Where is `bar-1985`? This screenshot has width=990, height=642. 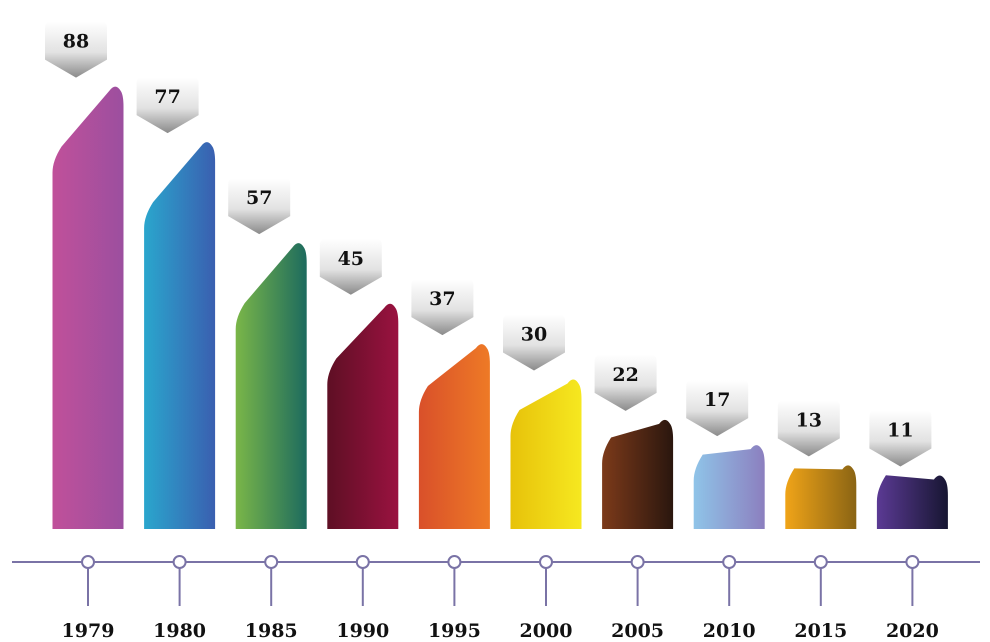
bar-1985 is located at coordinates (271, 386).